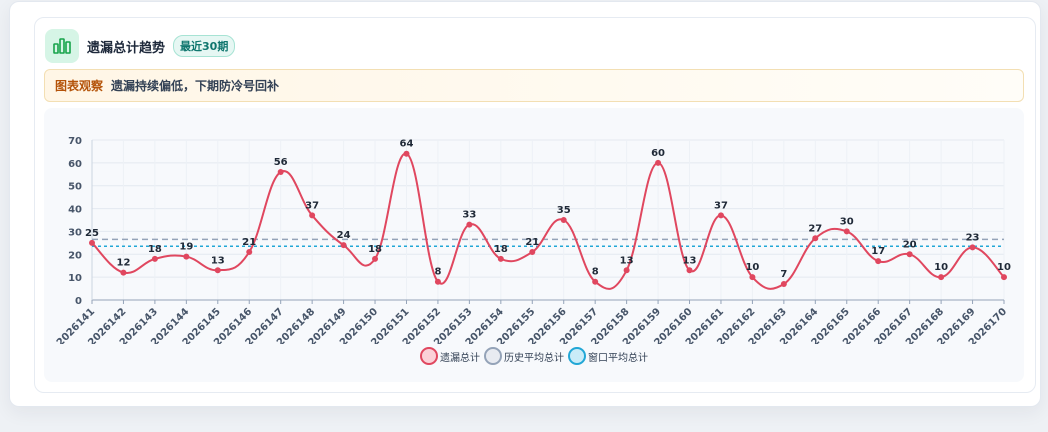  What do you see at coordinates (658, 153) in the screenshot?
I see `data-label: 60` at bounding box center [658, 153].